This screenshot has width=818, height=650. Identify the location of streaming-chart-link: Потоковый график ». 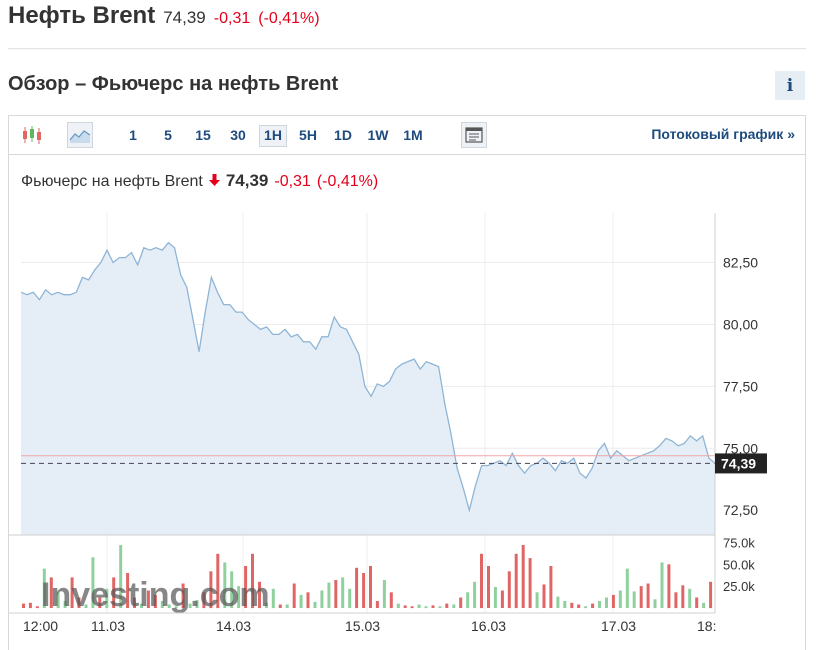
(723, 134).